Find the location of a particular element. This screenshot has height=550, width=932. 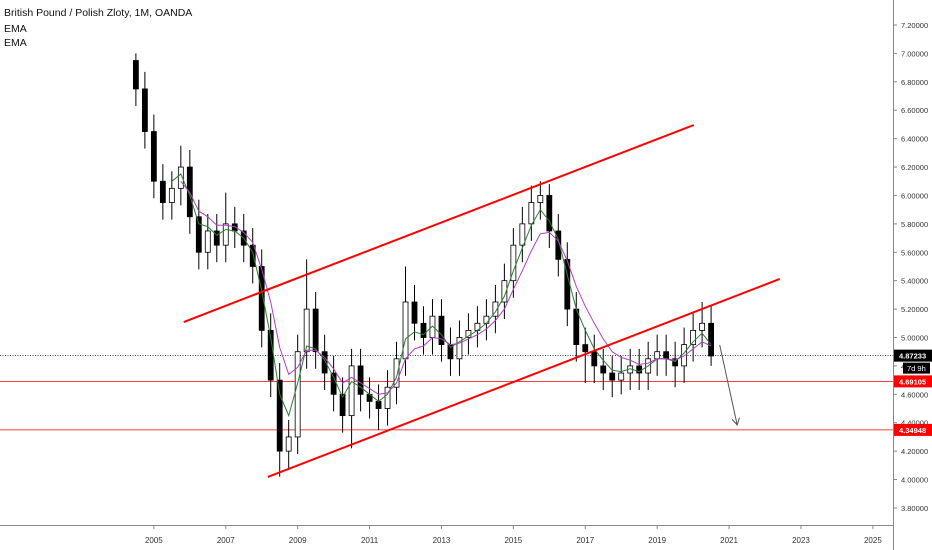

y-tick-label: 7.20000 is located at coordinates (914, 25).